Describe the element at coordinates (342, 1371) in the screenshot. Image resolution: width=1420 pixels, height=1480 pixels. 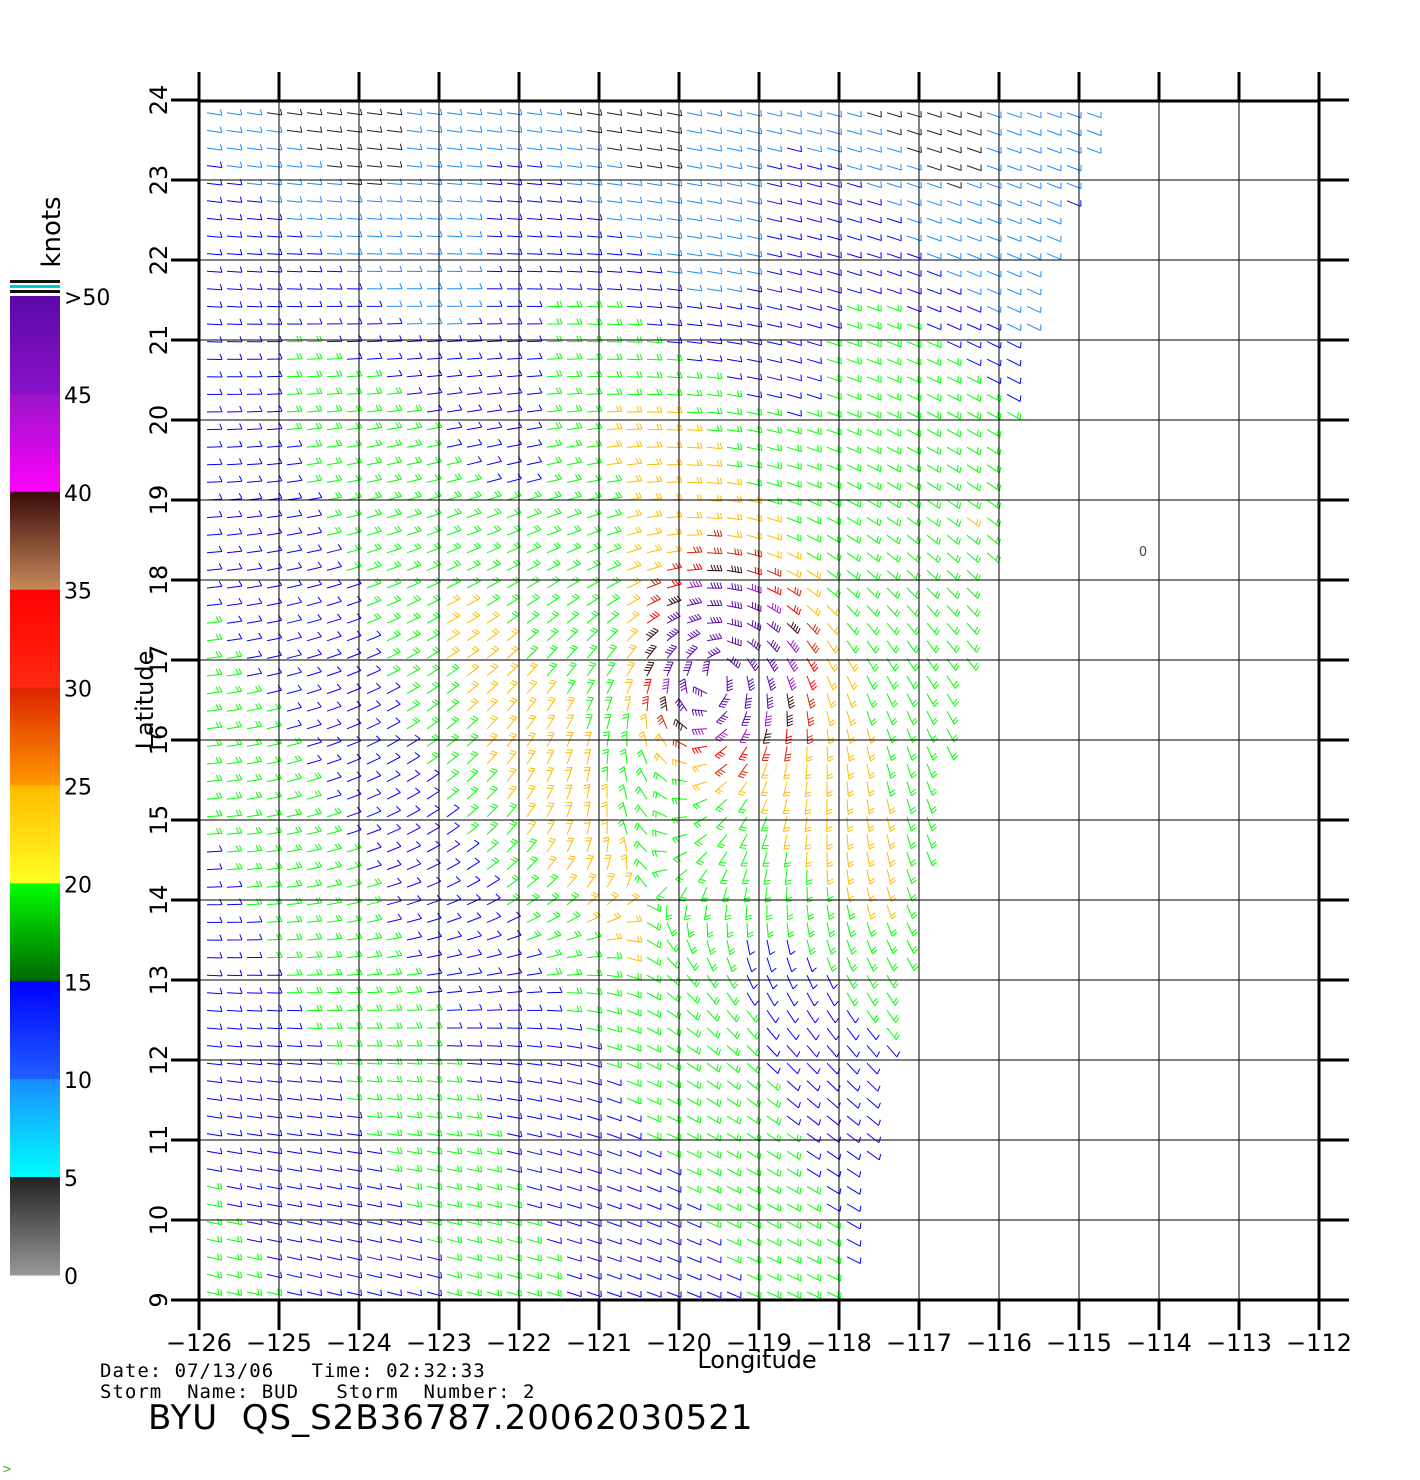
I see `time-label: Time:` at that location.